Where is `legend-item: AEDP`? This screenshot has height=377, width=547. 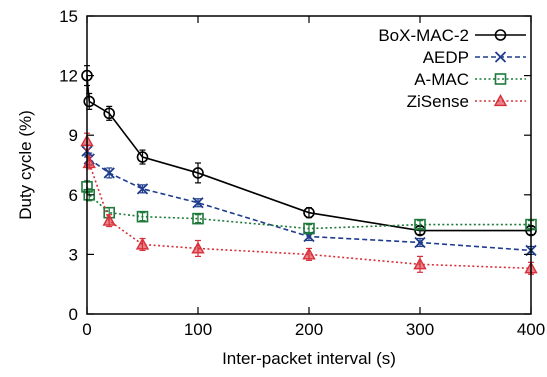
legend-item: AEDP is located at coordinates (474, 57).